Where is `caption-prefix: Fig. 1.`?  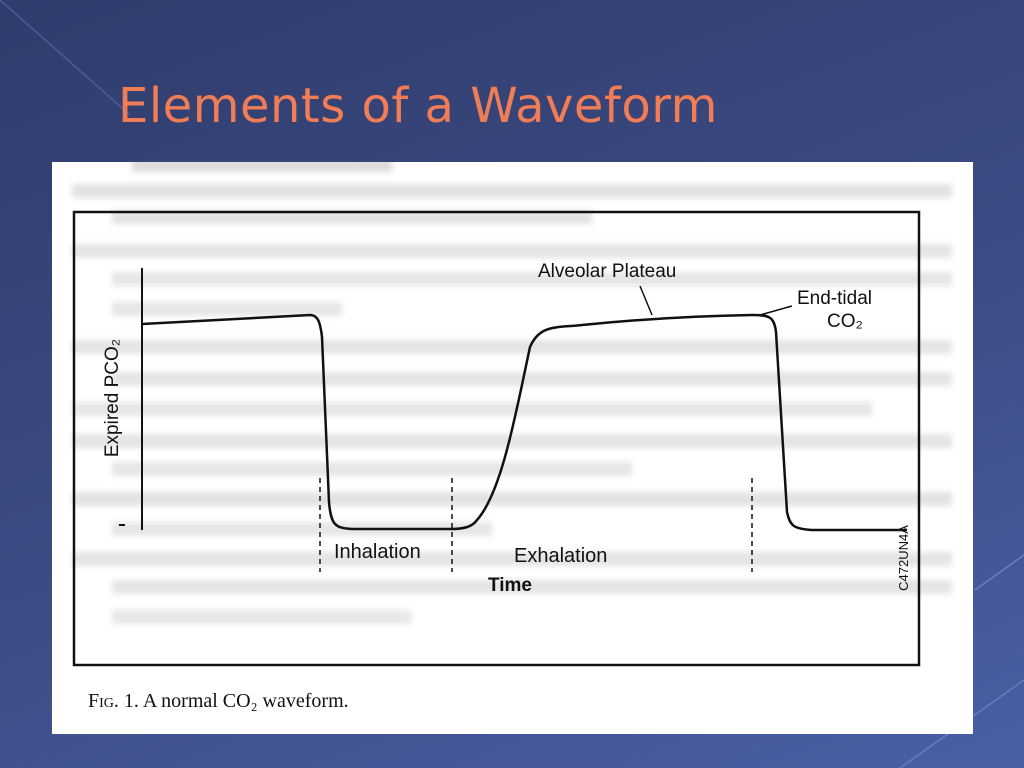 caption-prefix: Fig. 1. is located at coordinates (113, 701).